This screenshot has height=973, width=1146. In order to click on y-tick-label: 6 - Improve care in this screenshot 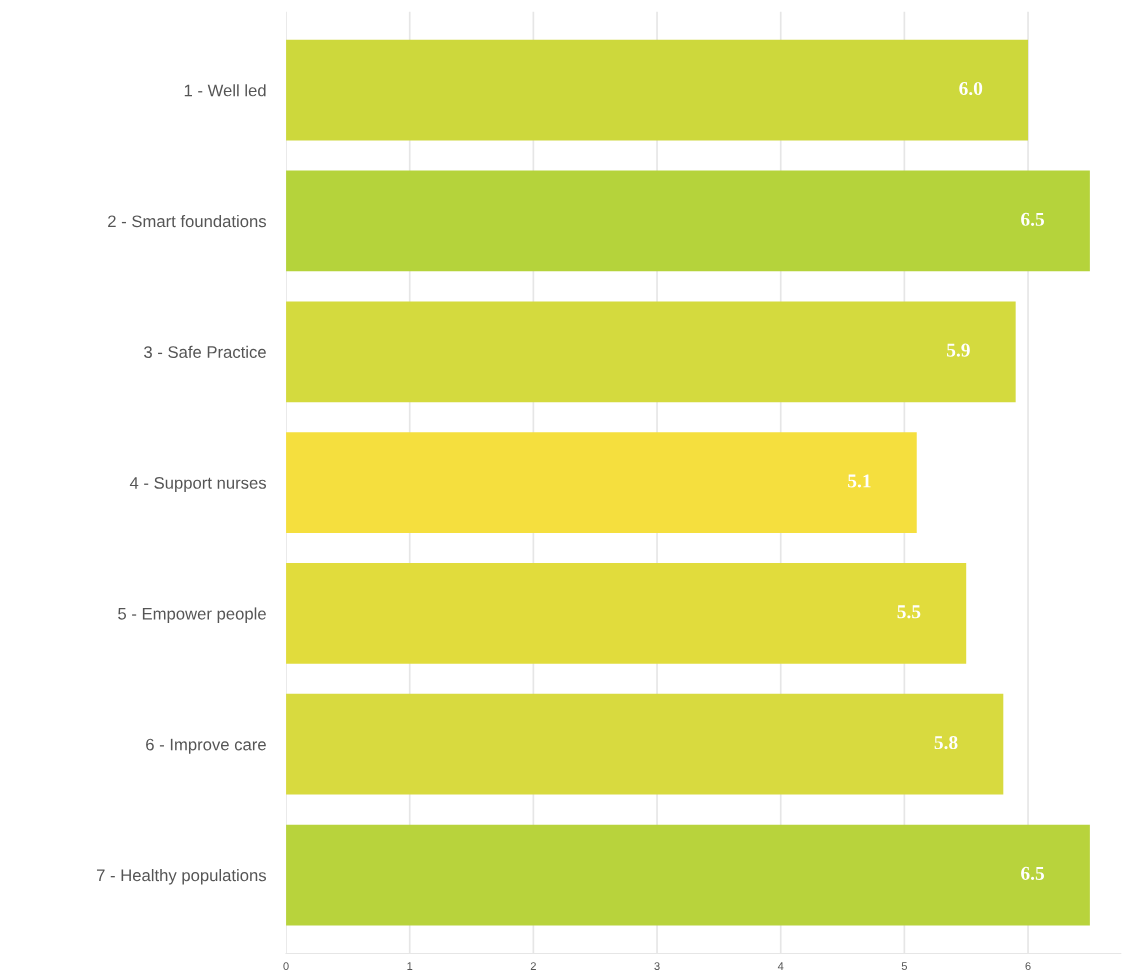, I will do `click(206, 746)`.